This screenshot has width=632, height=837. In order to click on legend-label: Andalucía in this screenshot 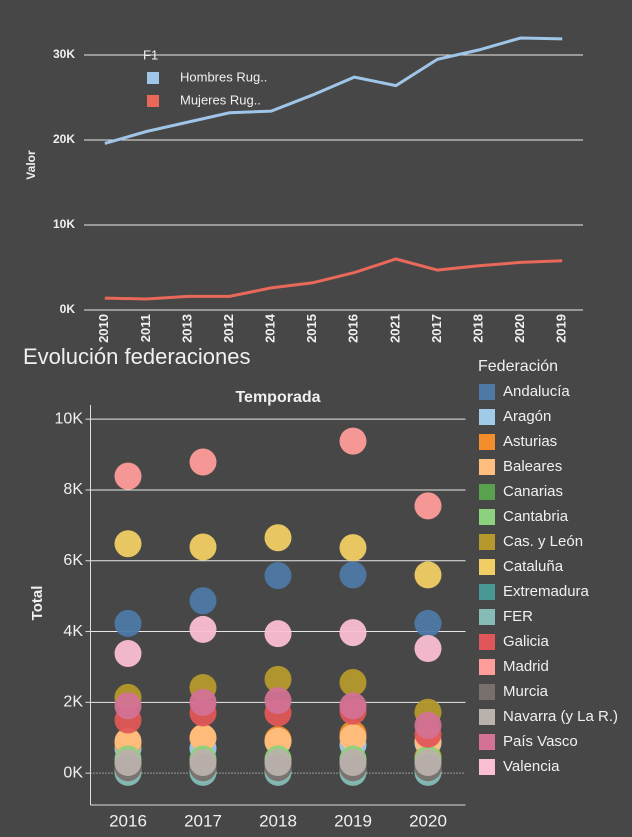, I will do `click(536, 391)`.